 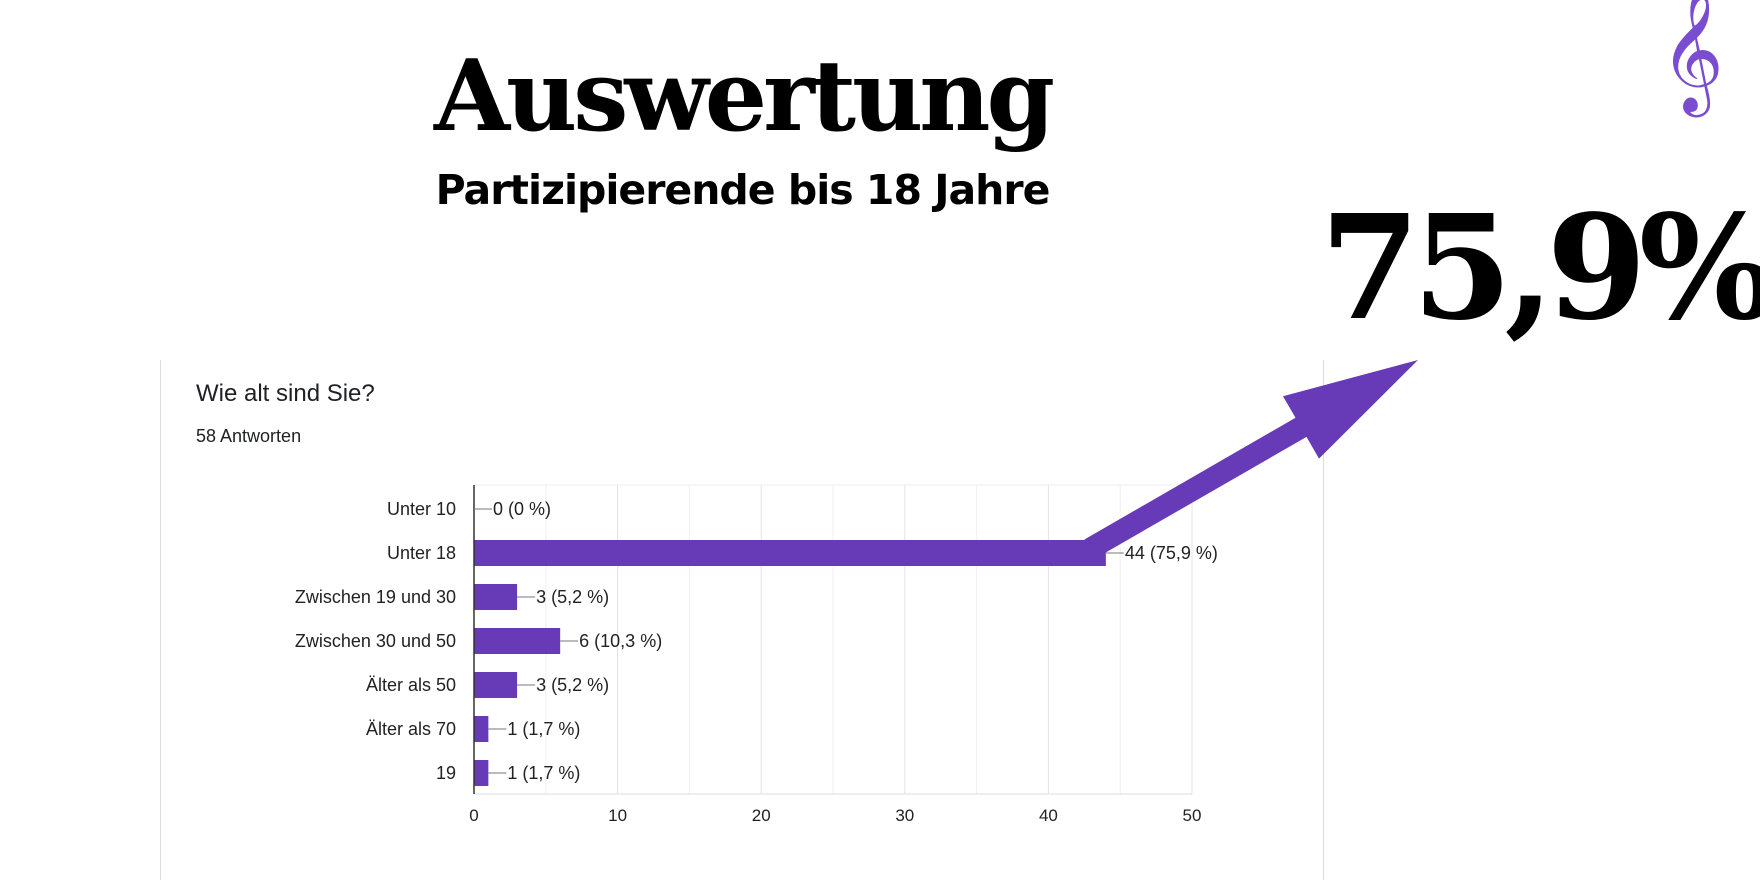 What do you see at coordinates (522, 509) in the screenshot?
I see `data-label: 0 (0 %)` at bounding box center [522, 509].